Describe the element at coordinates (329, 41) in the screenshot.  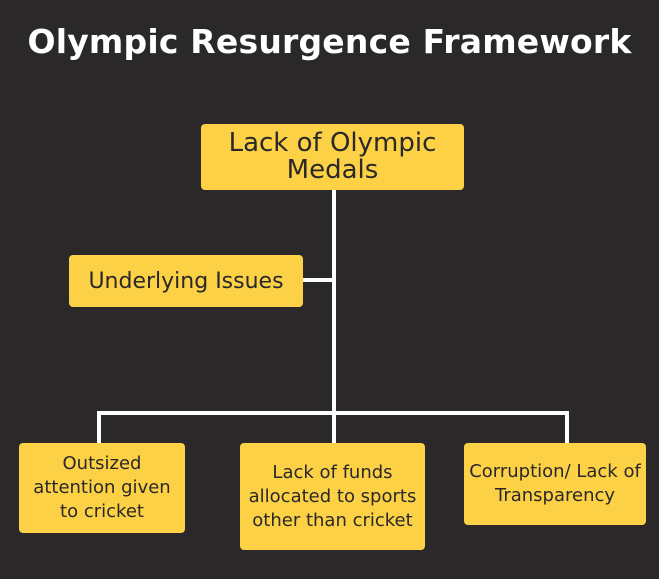
I see `diagram-title: Olympic Resurgence Framework` at that location.